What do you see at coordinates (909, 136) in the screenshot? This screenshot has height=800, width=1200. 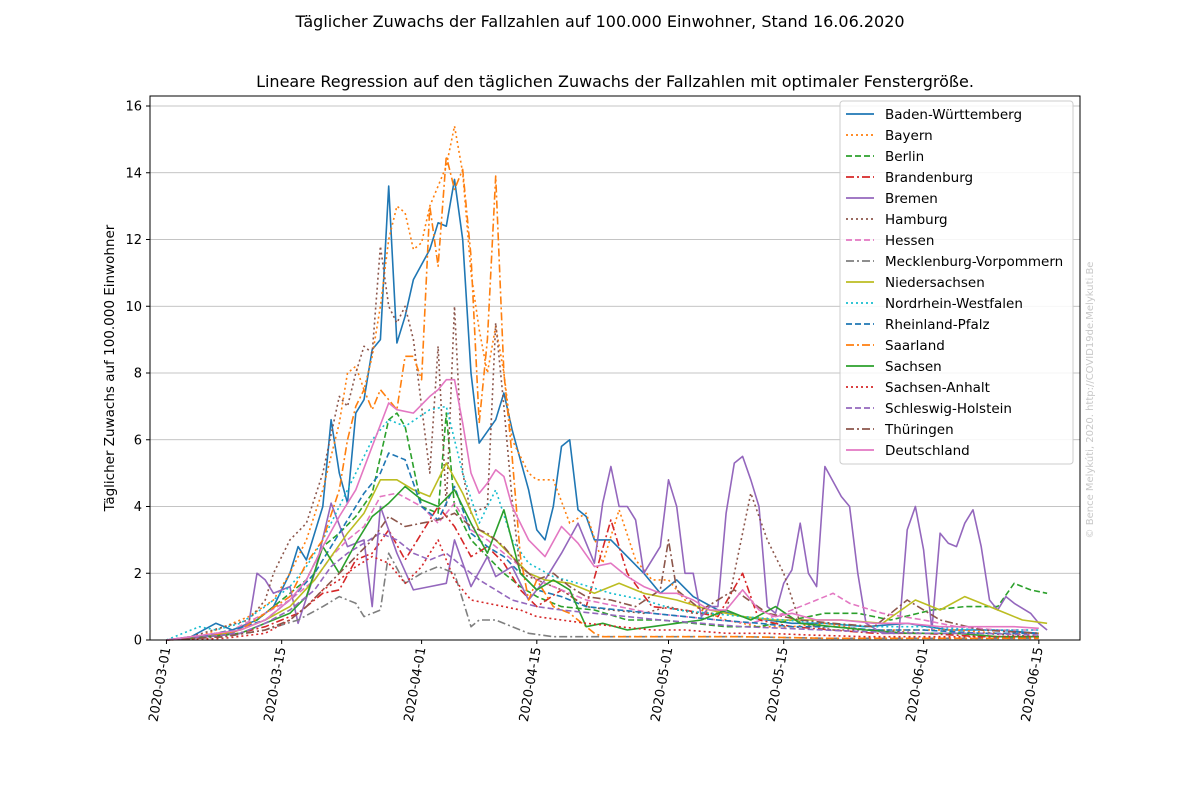 I see `legend-label: Bayern` at bounding box center [909, 136].